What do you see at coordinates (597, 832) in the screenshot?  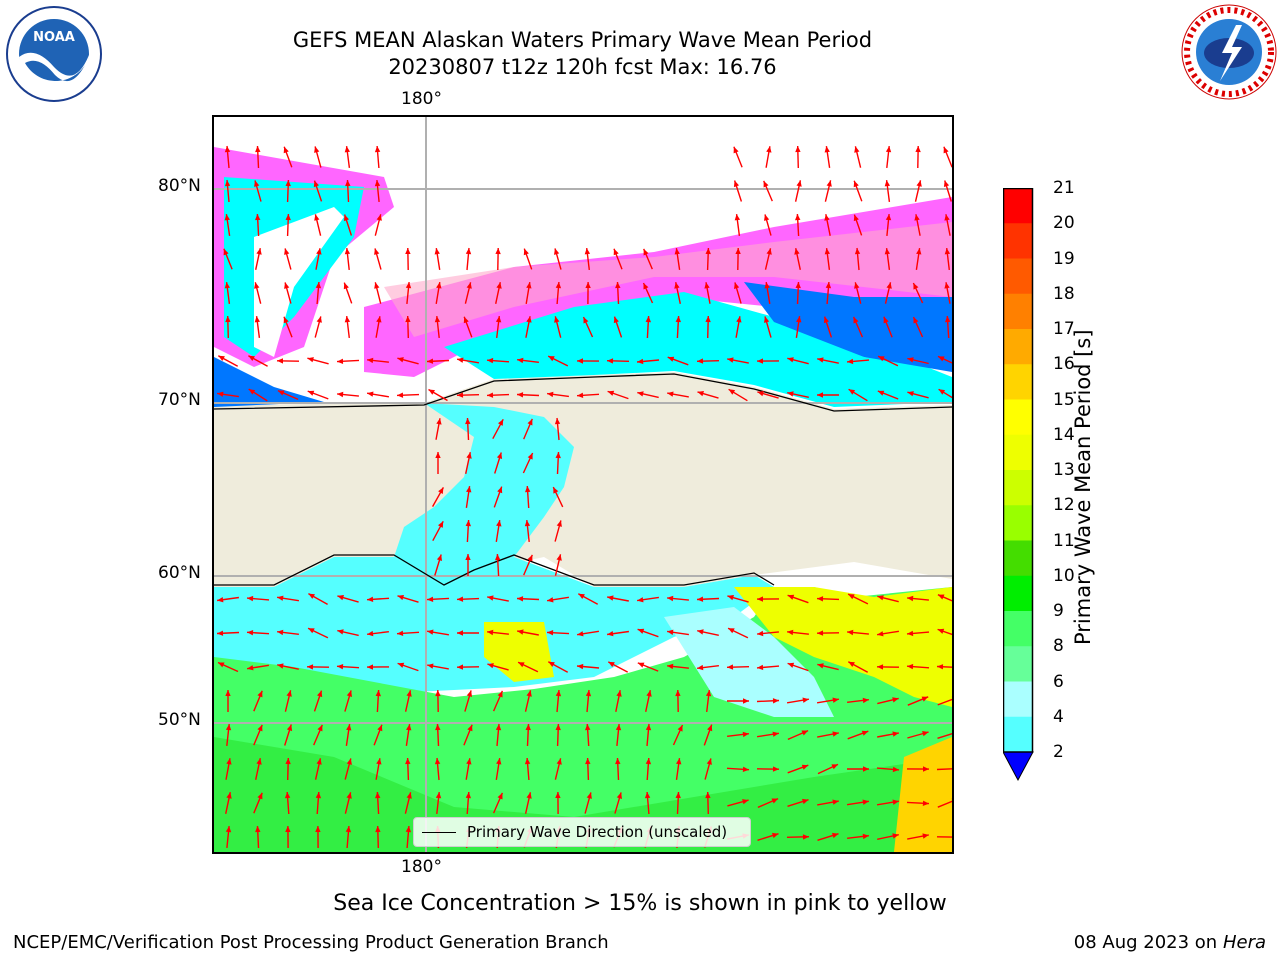 I see `legend-label: Primary Wave Direction (unscaled)` at bounding box center [597, 832].